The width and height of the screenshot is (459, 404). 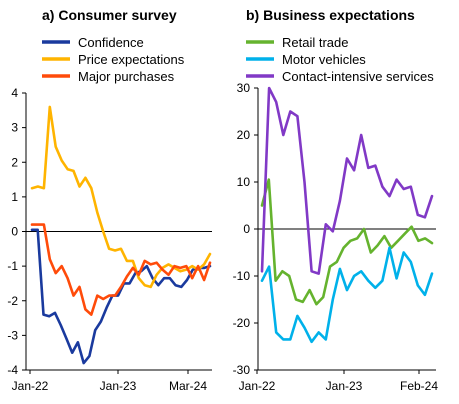 What do you see at coordinates (315, 42) in the screenshot?
I see `legend-label: Retail trade` at bounding box center [315, 42].